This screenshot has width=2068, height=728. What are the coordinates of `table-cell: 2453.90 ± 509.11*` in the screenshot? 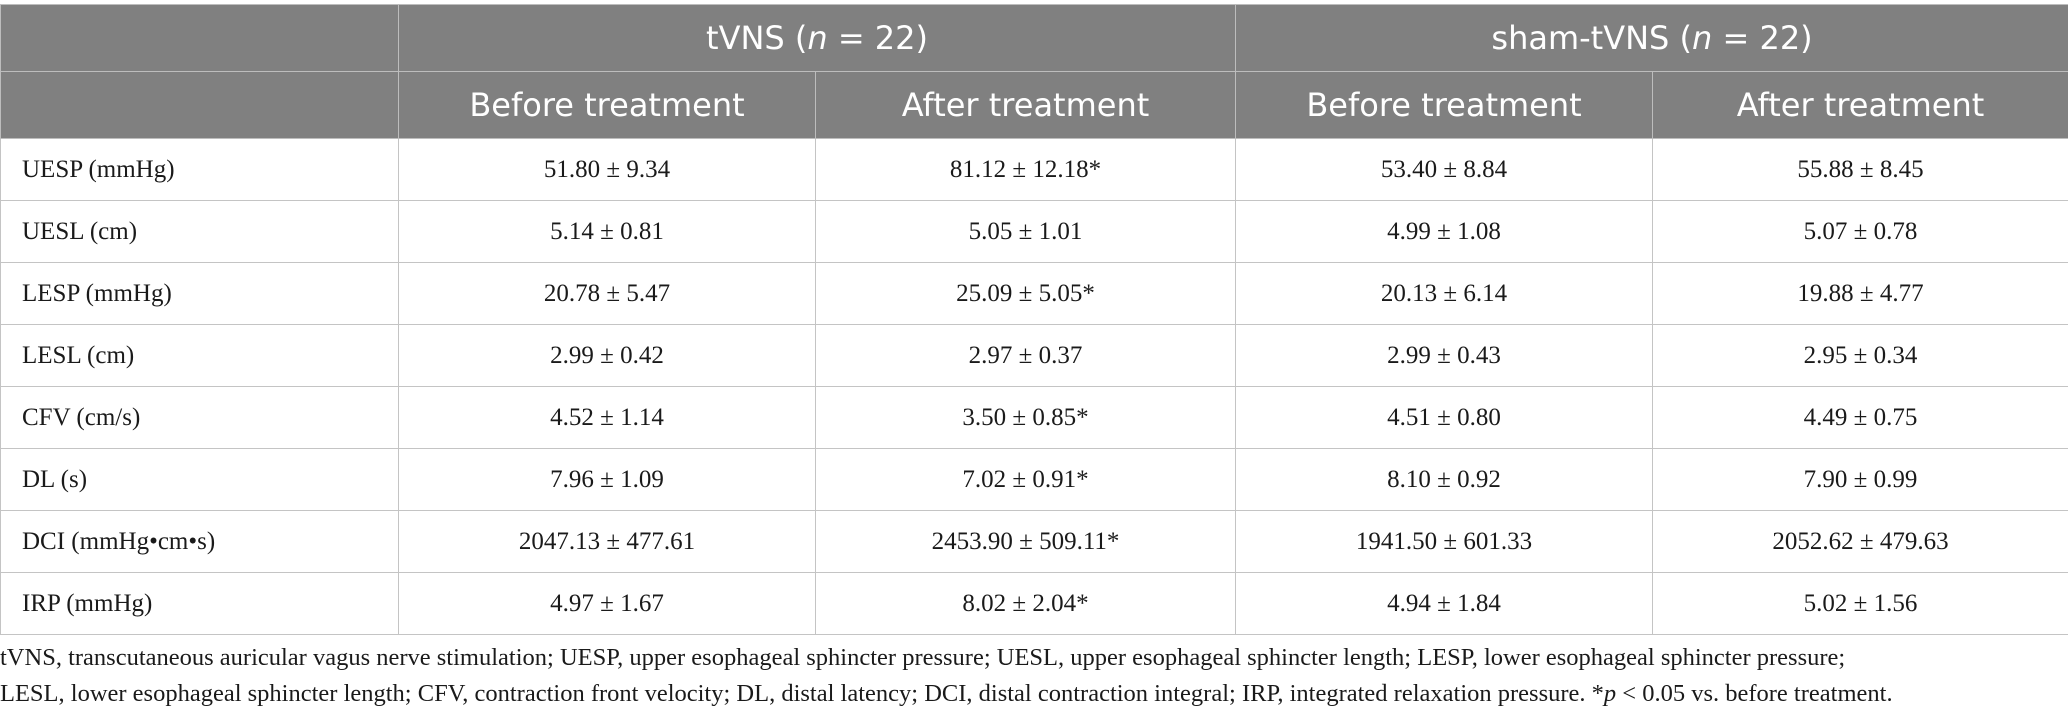 It's located at (1025, 541).